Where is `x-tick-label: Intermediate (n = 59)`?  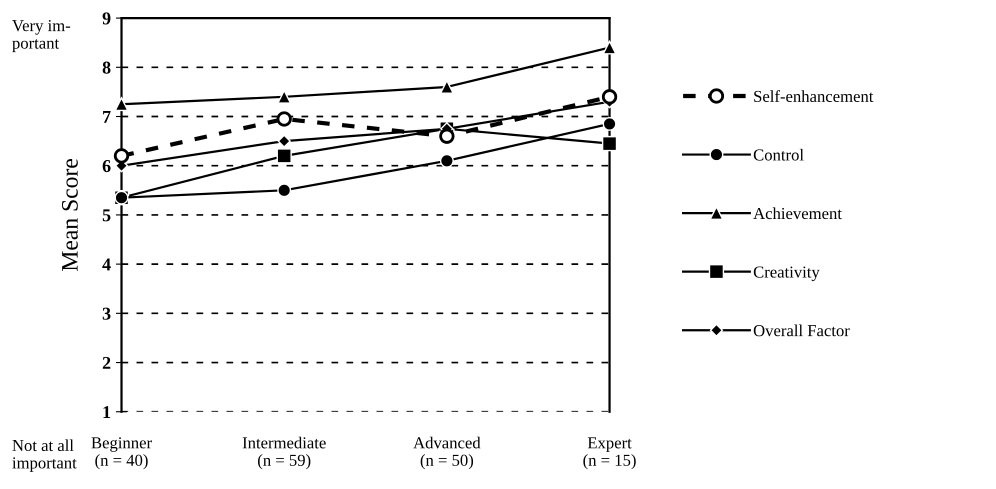 x-tick-label: Intermediate (n = 59) is located at coordinates (284, 453).